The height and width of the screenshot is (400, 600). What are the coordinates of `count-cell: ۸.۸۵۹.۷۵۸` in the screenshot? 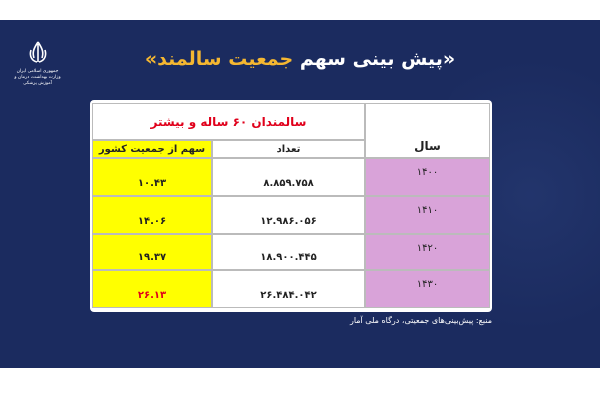 It's located at (288, 177).